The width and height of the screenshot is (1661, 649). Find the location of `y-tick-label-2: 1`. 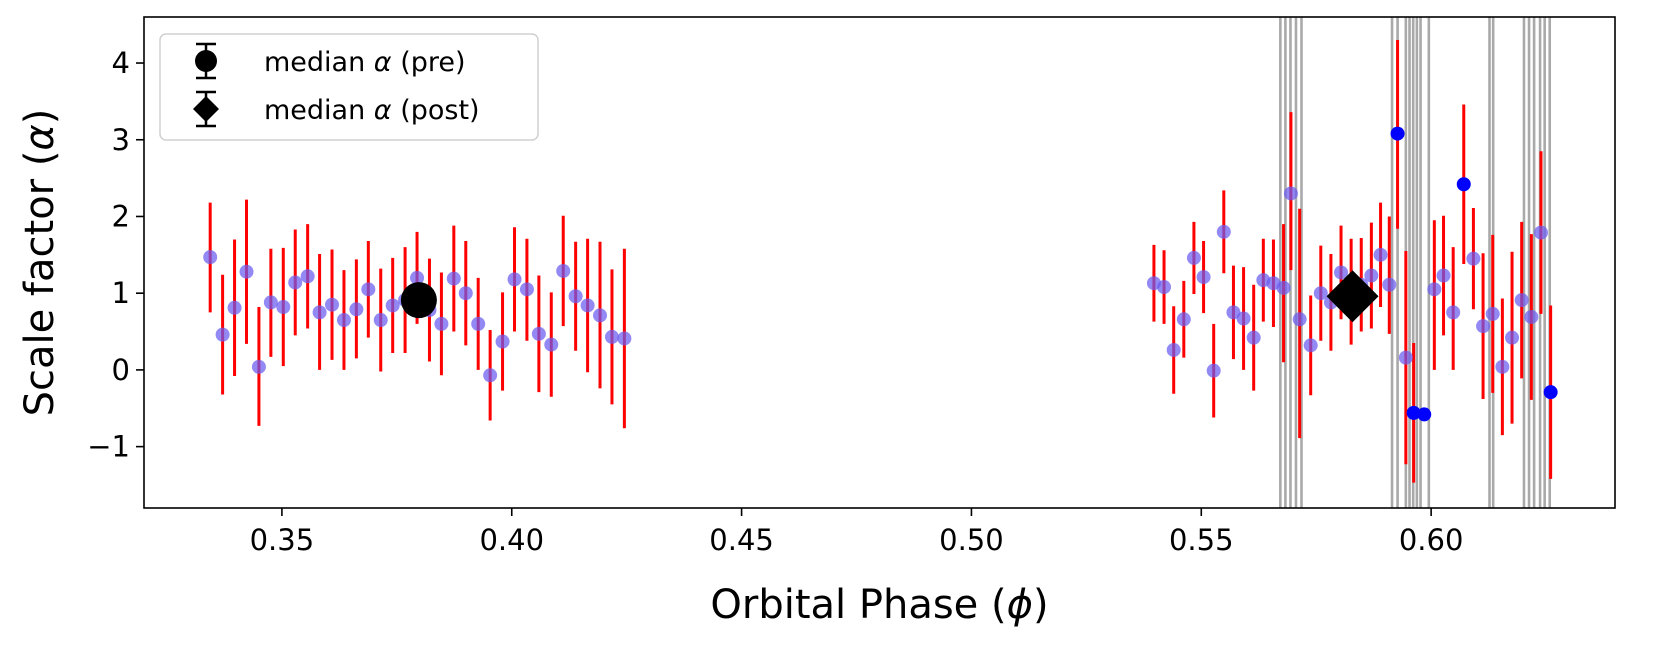

y-tick-label-2: 1 is located at coordinates (121, 293).